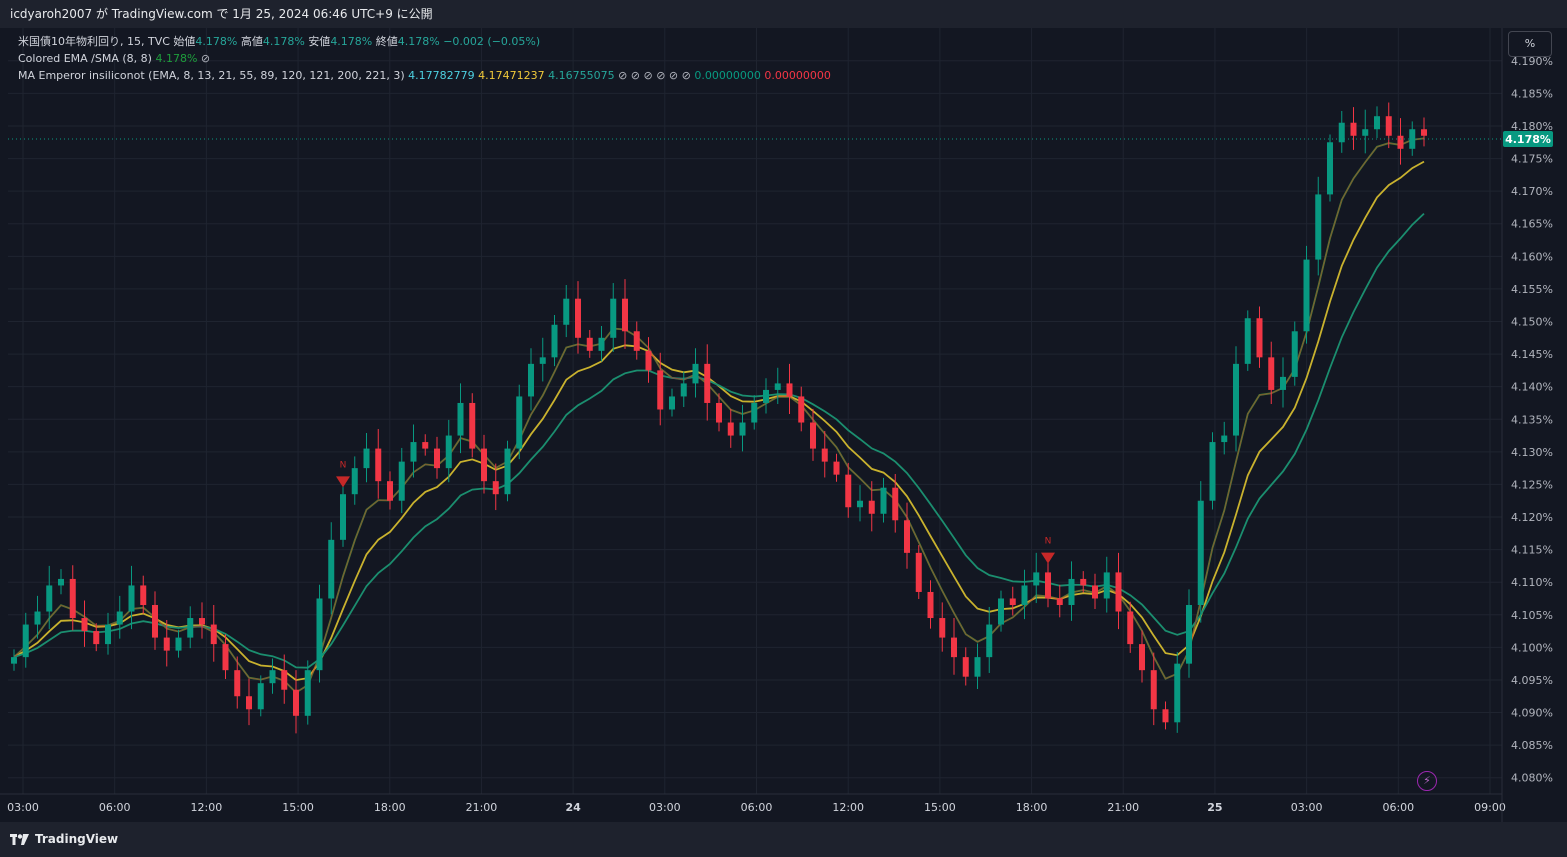 Image resolution: width=1567 pixels, height=857 pixels. I want to click on y-tick-label: 4.120%, so click(1532, 517).